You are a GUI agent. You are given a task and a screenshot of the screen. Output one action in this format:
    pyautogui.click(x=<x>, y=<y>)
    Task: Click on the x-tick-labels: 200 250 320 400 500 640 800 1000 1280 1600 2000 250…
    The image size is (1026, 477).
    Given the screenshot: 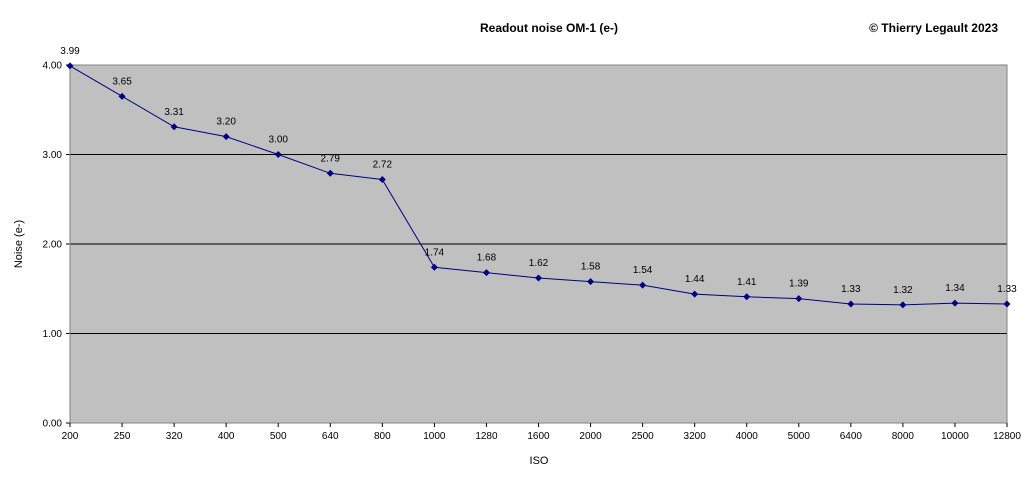 What is the action you would take?
    pyautogui.click(x=542, y=436)
    